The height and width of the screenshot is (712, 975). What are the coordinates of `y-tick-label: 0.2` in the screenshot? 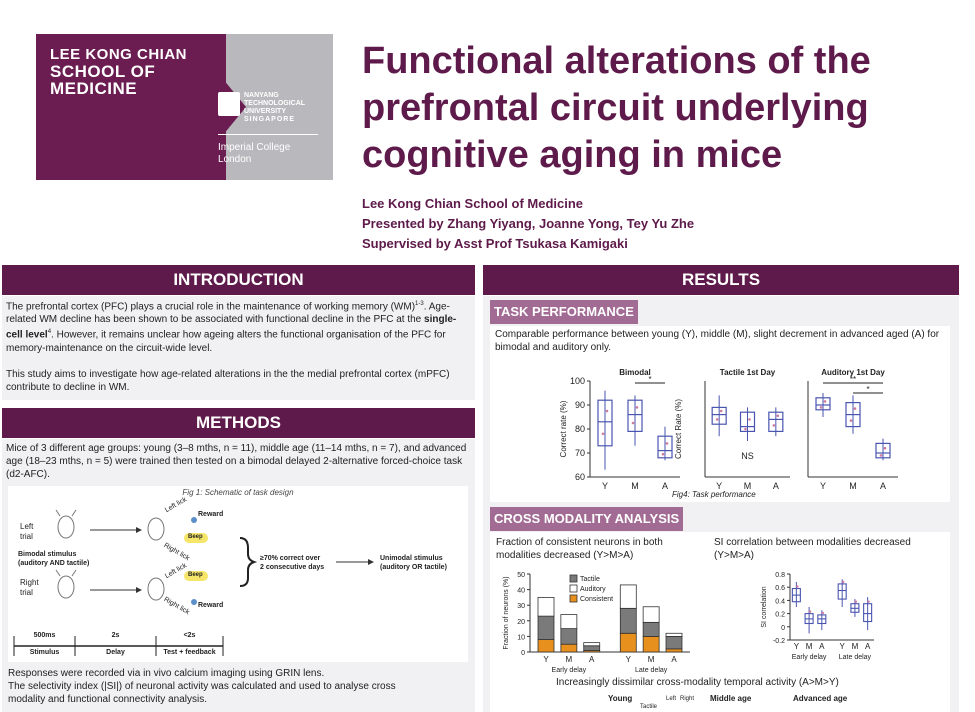 It's located at (780, 615).